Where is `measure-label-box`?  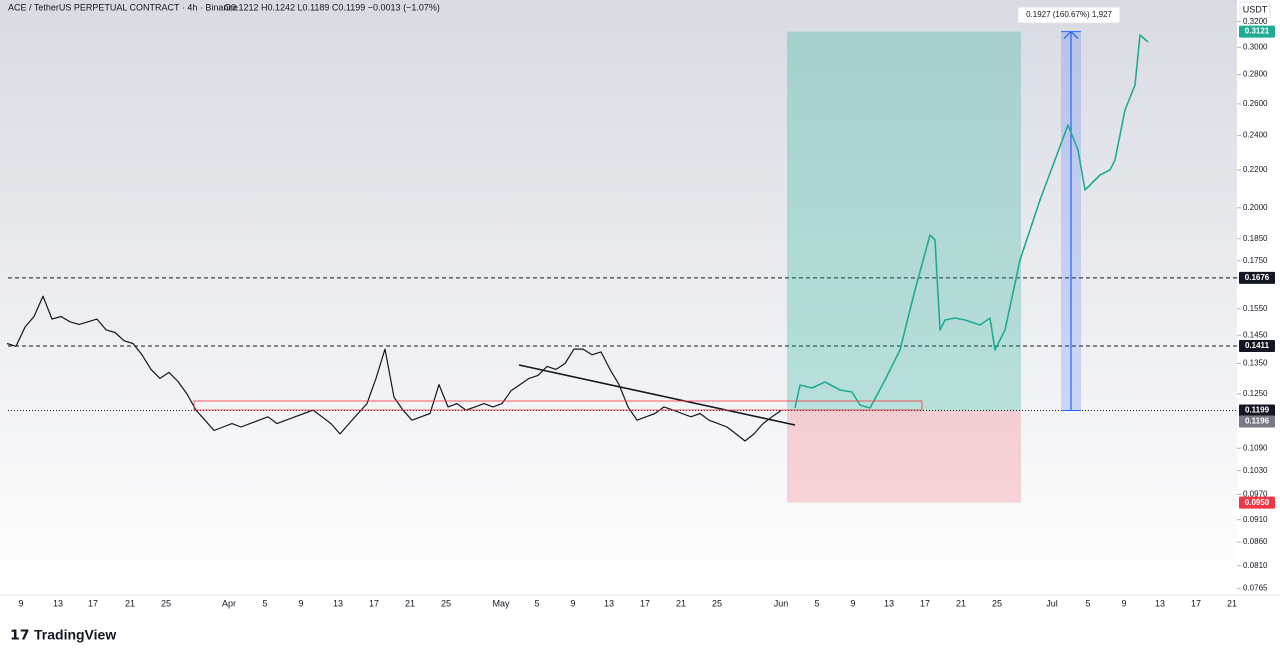 measure-label-box is located at coordinates (1069, 15).